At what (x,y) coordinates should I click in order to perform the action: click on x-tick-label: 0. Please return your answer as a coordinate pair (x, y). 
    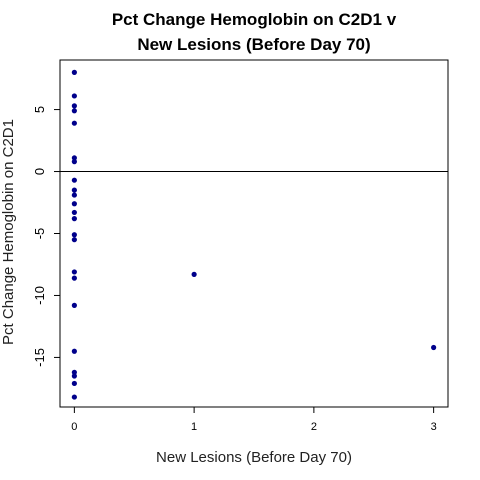
    Looking at the image, I should click on (74, 427).